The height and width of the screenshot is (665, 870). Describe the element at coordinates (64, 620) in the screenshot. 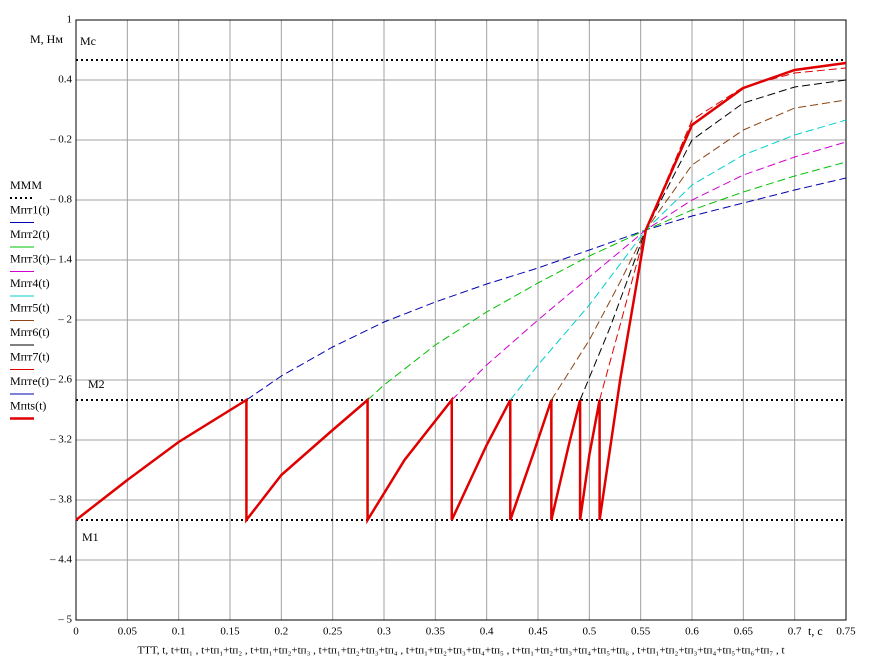

I see `y-tick-label: – 5` at that location.